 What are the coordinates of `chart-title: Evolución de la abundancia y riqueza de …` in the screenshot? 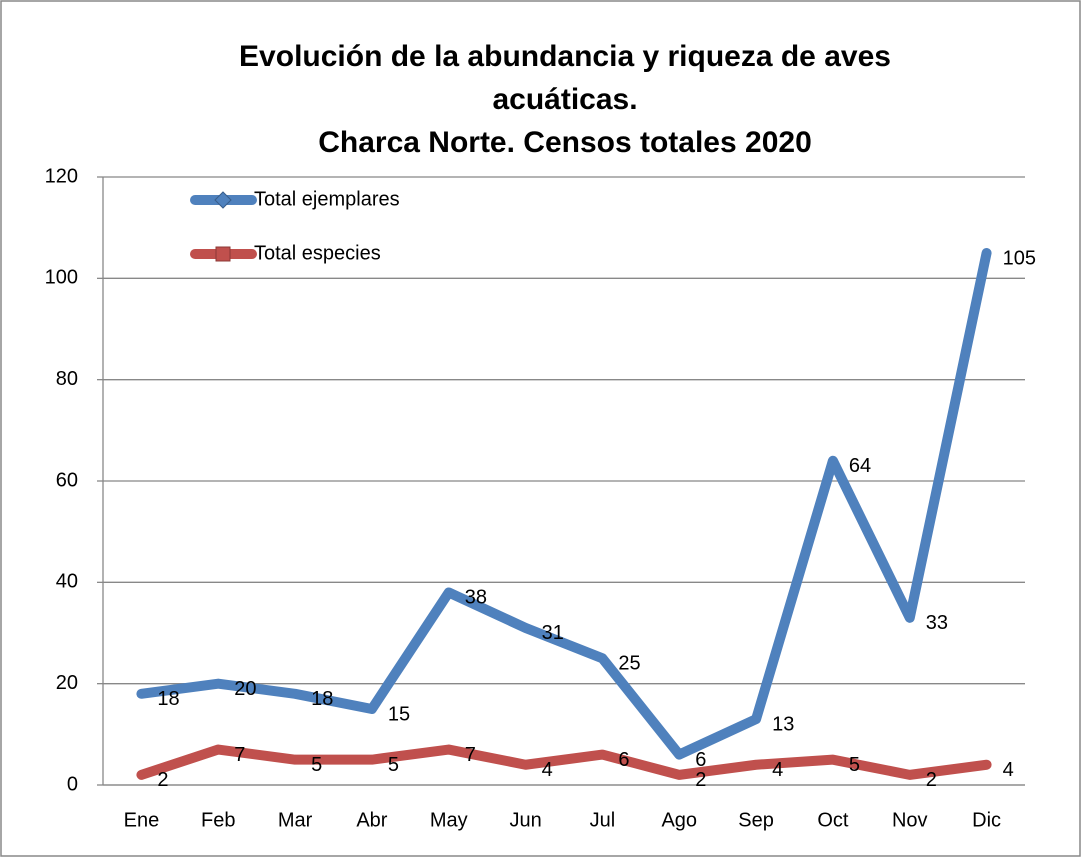 It's located at (565, 56).